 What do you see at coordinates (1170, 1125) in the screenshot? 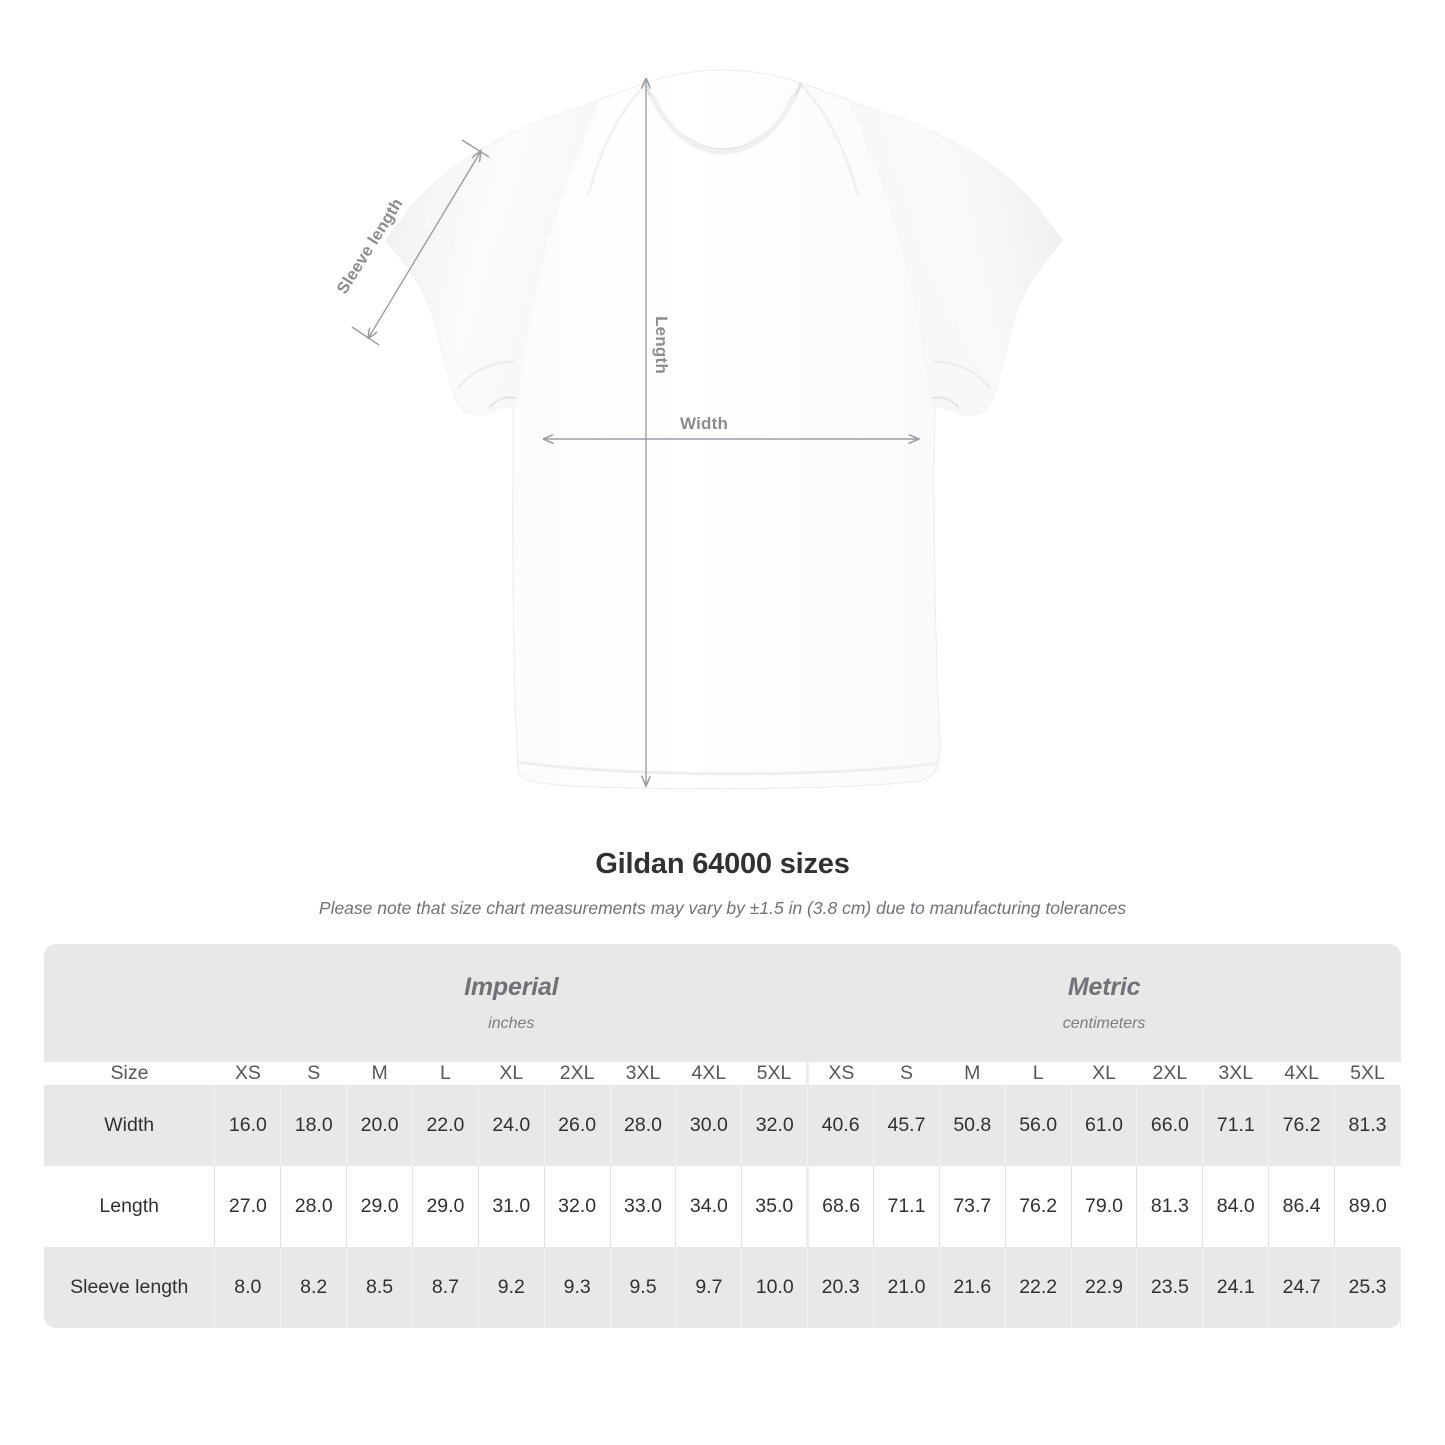
I see `cell-metric-width-2xl: 66.0` at bounding box center [1170, 1125].